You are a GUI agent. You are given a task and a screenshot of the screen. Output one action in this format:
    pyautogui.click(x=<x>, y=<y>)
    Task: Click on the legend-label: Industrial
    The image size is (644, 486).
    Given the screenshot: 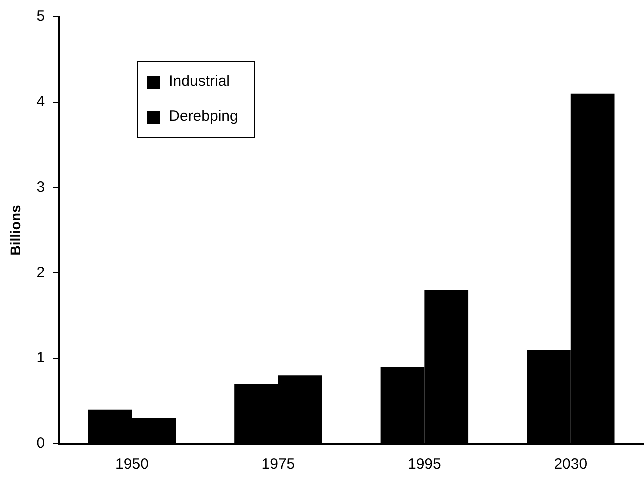 What is the action you would take?
    pyautogui.click(x=199, y=81)
    